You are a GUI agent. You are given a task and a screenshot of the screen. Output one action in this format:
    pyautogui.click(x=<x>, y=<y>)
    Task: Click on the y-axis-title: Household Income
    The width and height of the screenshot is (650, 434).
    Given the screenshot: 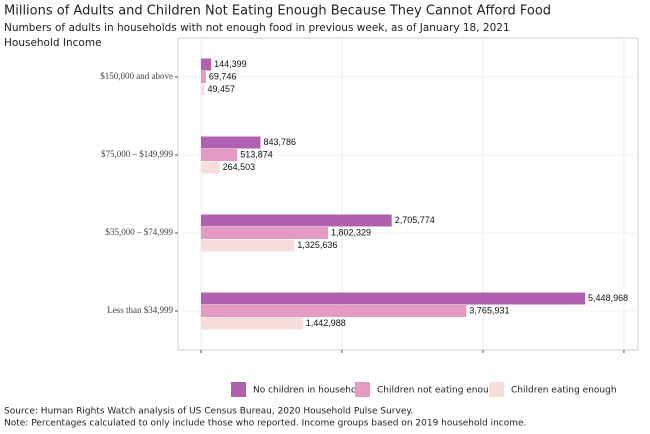 What is the action you would take?
    pyautogui.click(x=53, y=43)
    